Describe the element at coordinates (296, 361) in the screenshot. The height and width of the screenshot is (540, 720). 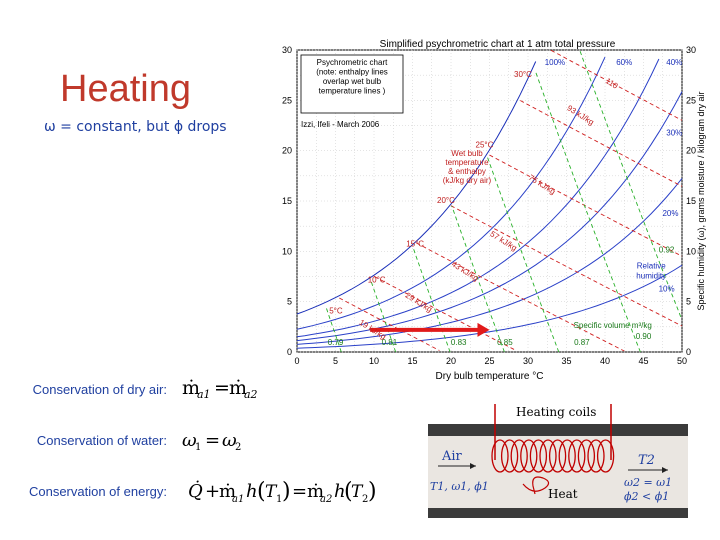
I see `x-tick-label: 0` at that location.